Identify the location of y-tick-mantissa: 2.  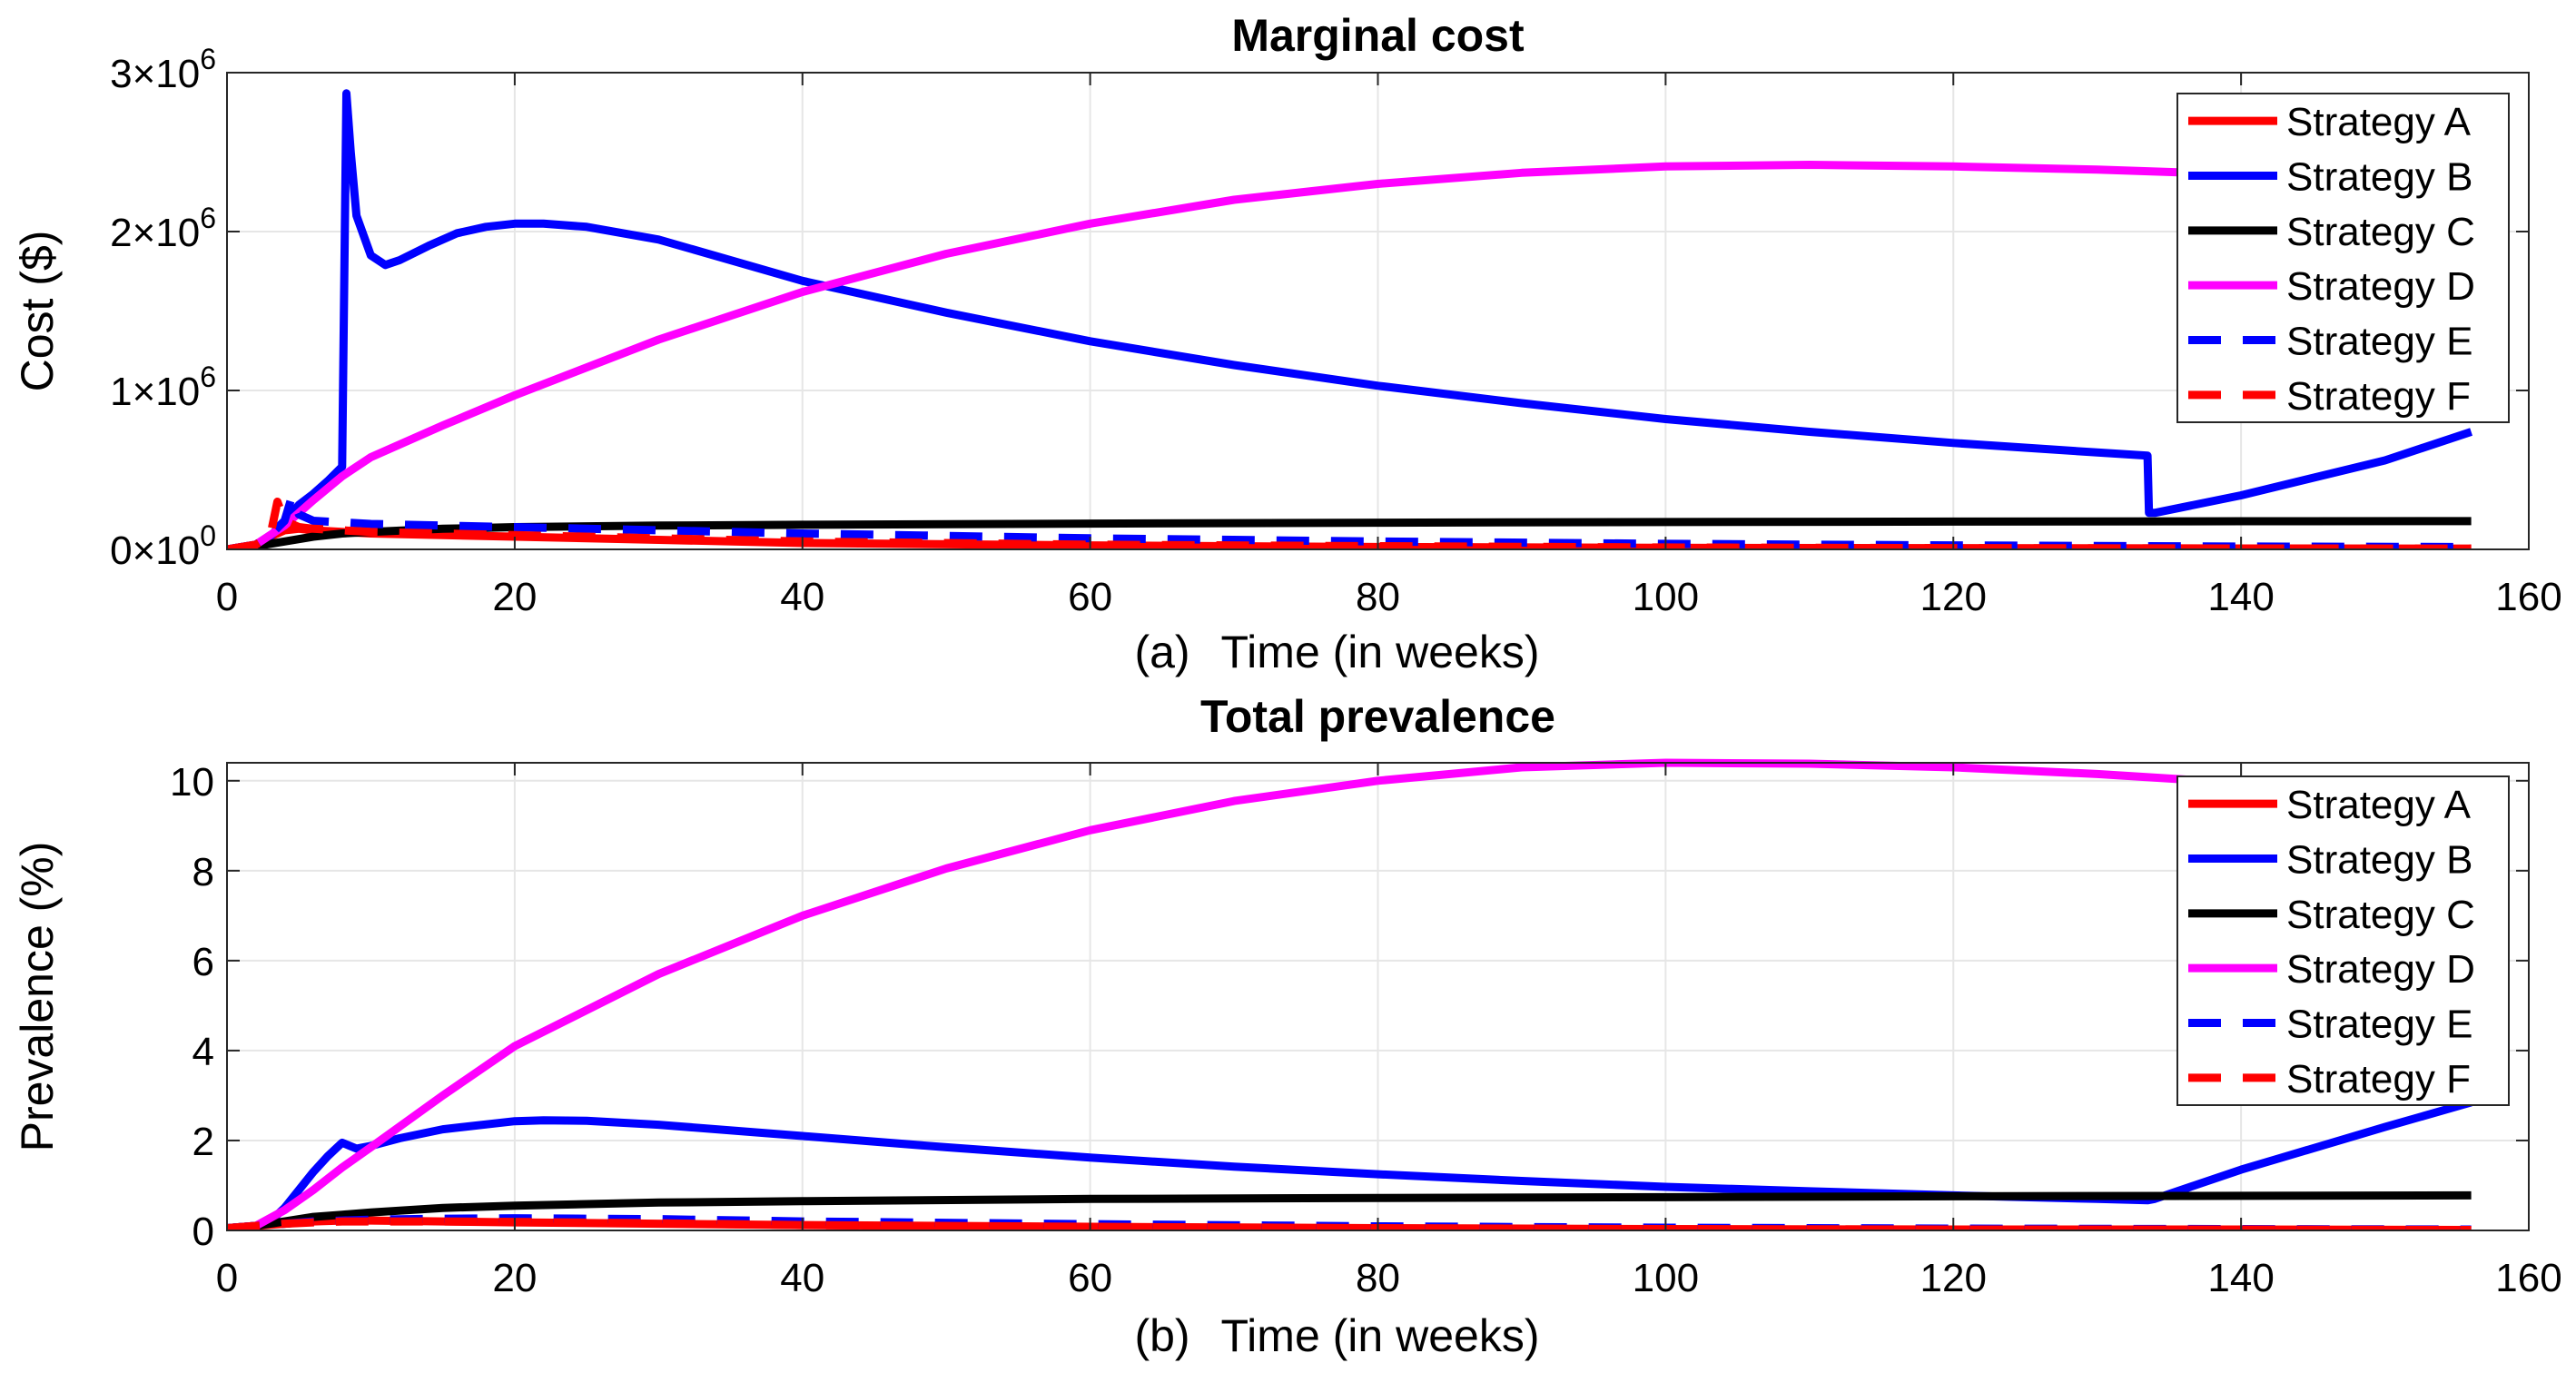
(121, 233).